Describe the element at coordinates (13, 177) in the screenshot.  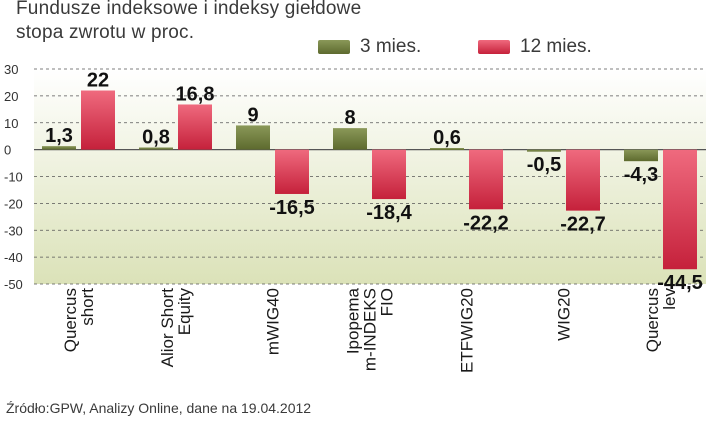
I see `y-tick-label: -10` at that location.